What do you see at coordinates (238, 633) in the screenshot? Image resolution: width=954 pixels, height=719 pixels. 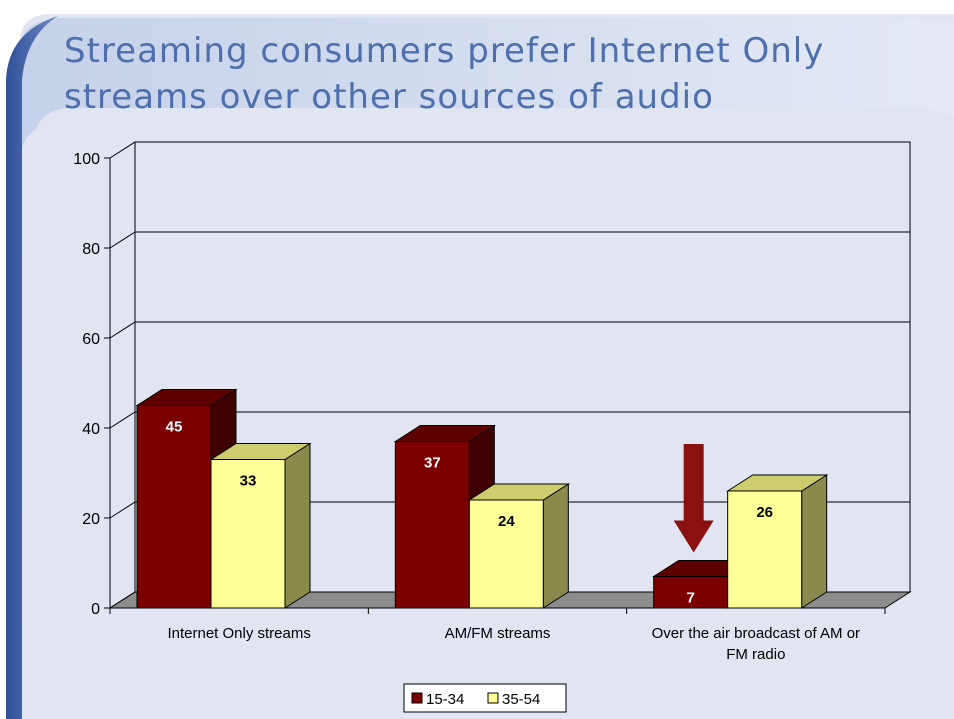 I see `x-tick-label: Internet Only streams` at bounding box center [238, 633].